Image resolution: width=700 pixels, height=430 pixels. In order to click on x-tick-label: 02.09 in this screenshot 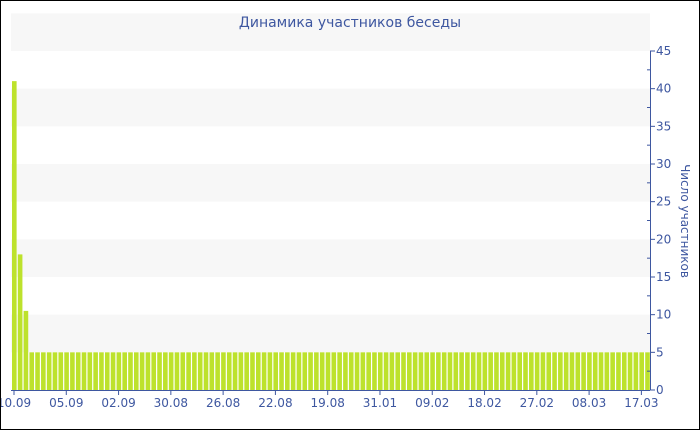, I will do `click(118, 403)`.